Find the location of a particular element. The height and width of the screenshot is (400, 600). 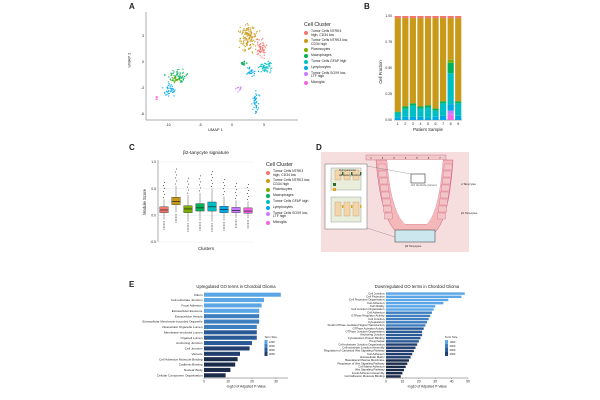

tight-junction is located at coordinates (343, 173).